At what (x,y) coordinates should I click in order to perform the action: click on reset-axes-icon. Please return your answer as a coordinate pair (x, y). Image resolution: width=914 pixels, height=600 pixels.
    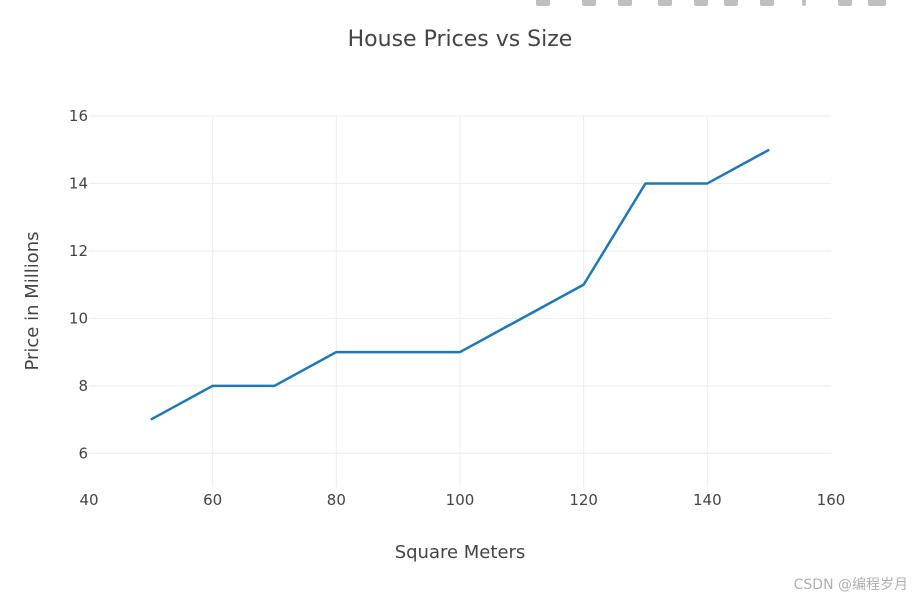
    Looking at the image, I should click on (767, 3).